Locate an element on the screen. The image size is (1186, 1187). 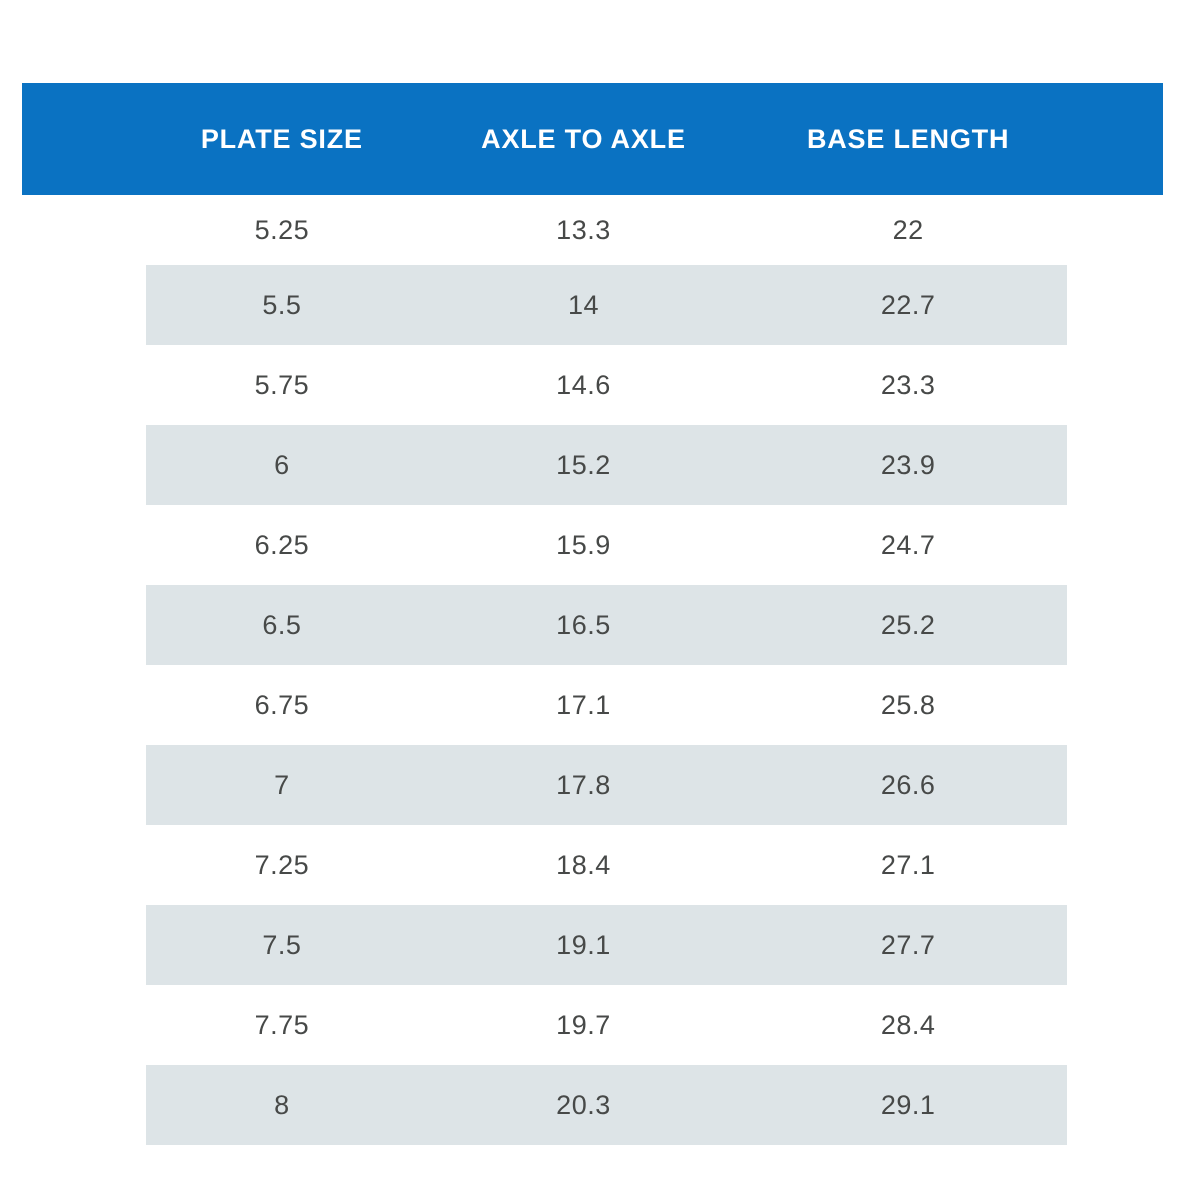
table-cell: 6.75 is located at coordinates (282, 704).